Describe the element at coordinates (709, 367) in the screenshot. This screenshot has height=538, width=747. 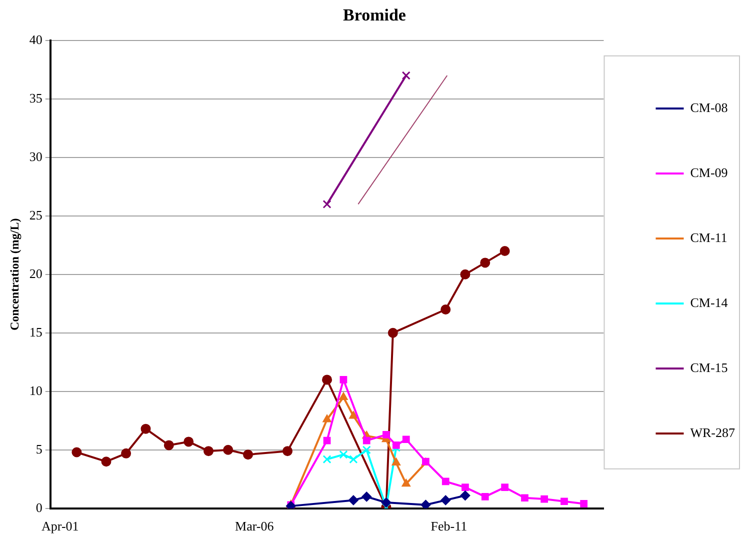
I see `legend-label: CM-15` at that location.